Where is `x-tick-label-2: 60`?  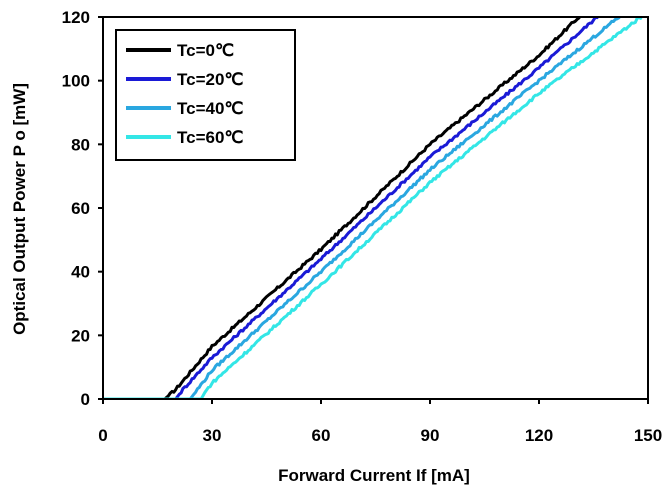 x-tick-label-2: 60 is located at coordinates (321, 435).